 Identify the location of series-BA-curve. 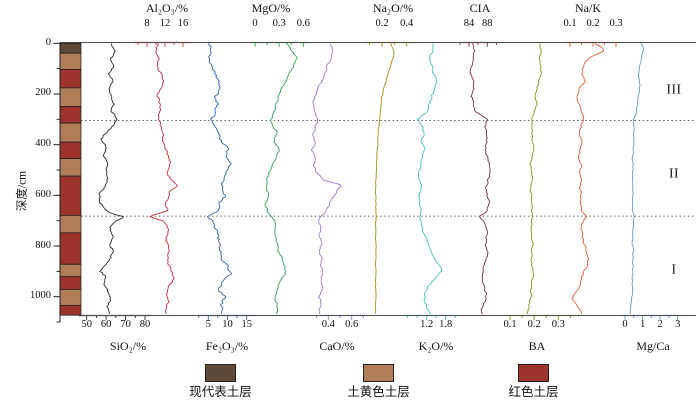
(534, 178).